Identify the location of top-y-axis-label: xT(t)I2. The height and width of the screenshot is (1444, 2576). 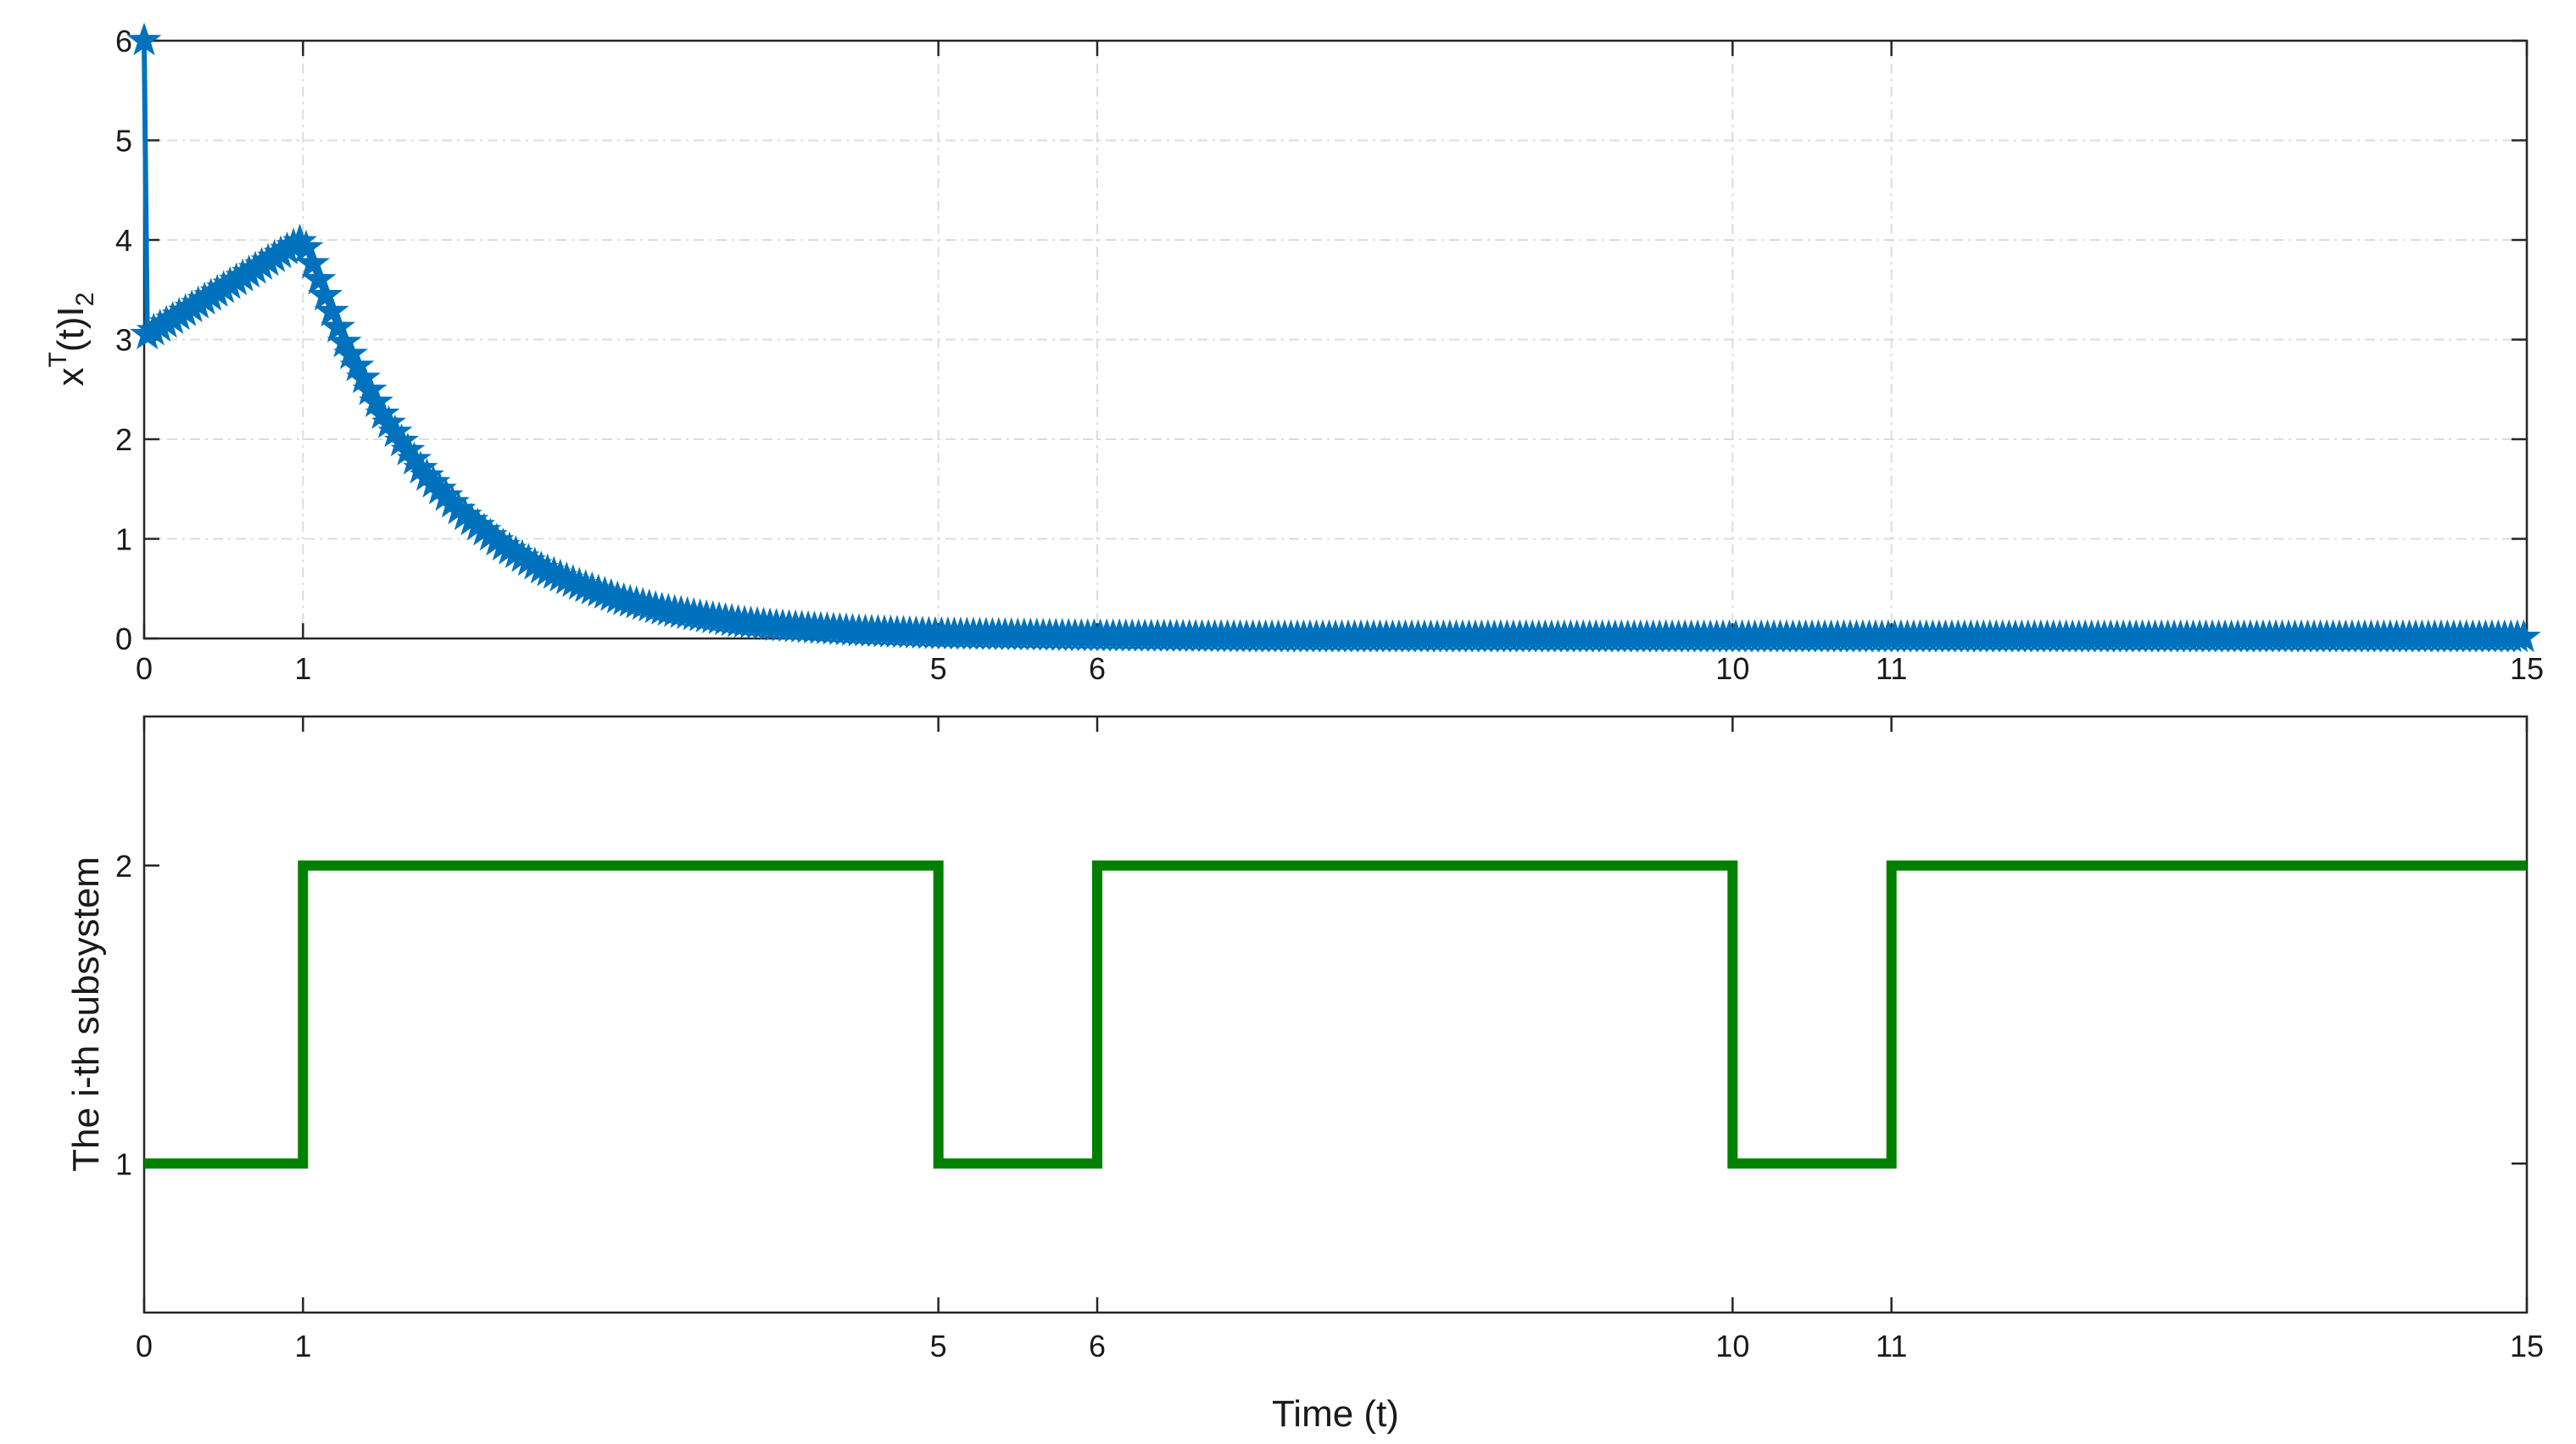
(71, 340).